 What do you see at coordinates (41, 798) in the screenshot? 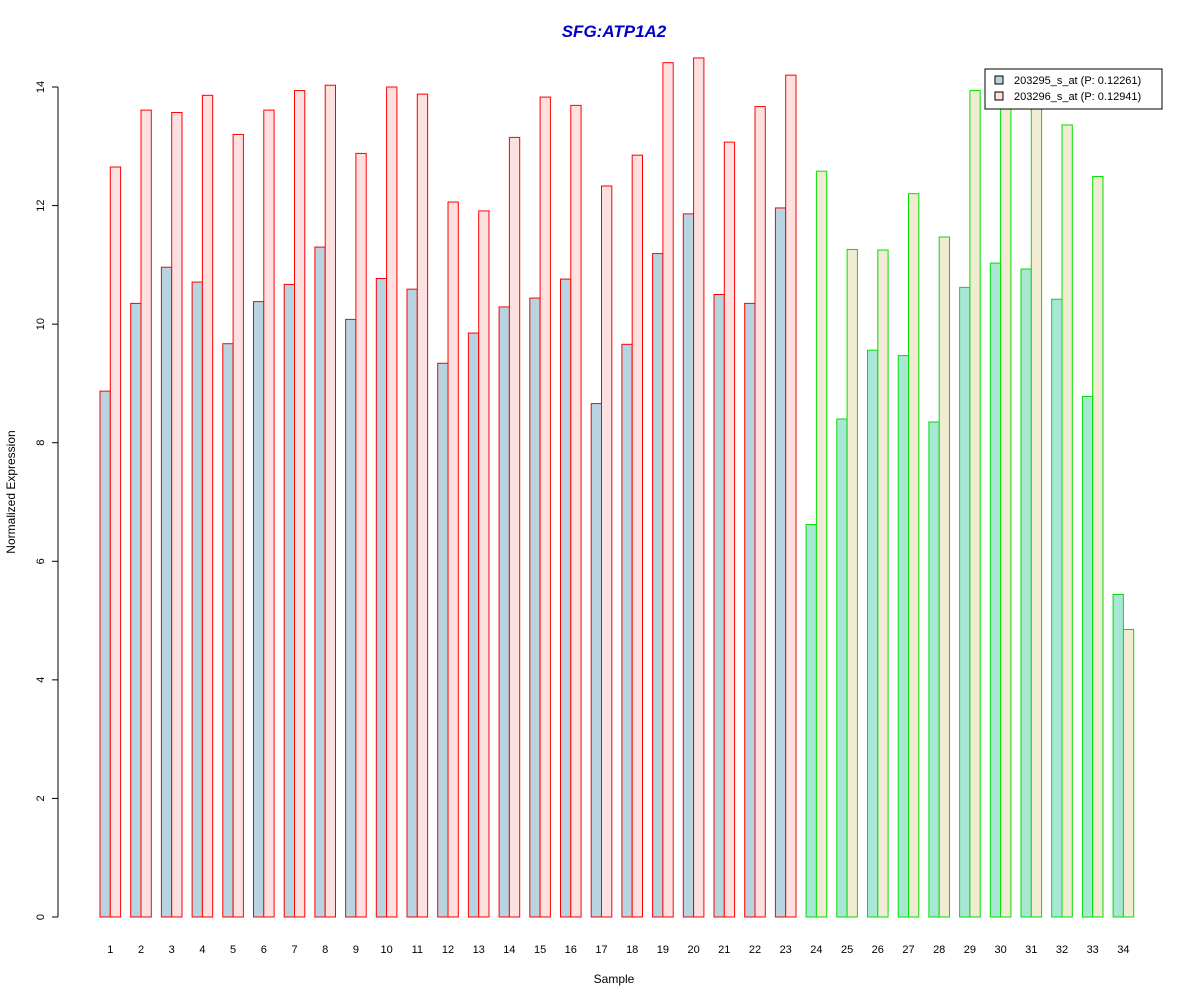
I see `y-tick-label: 2` at bounding box center [41, 798].